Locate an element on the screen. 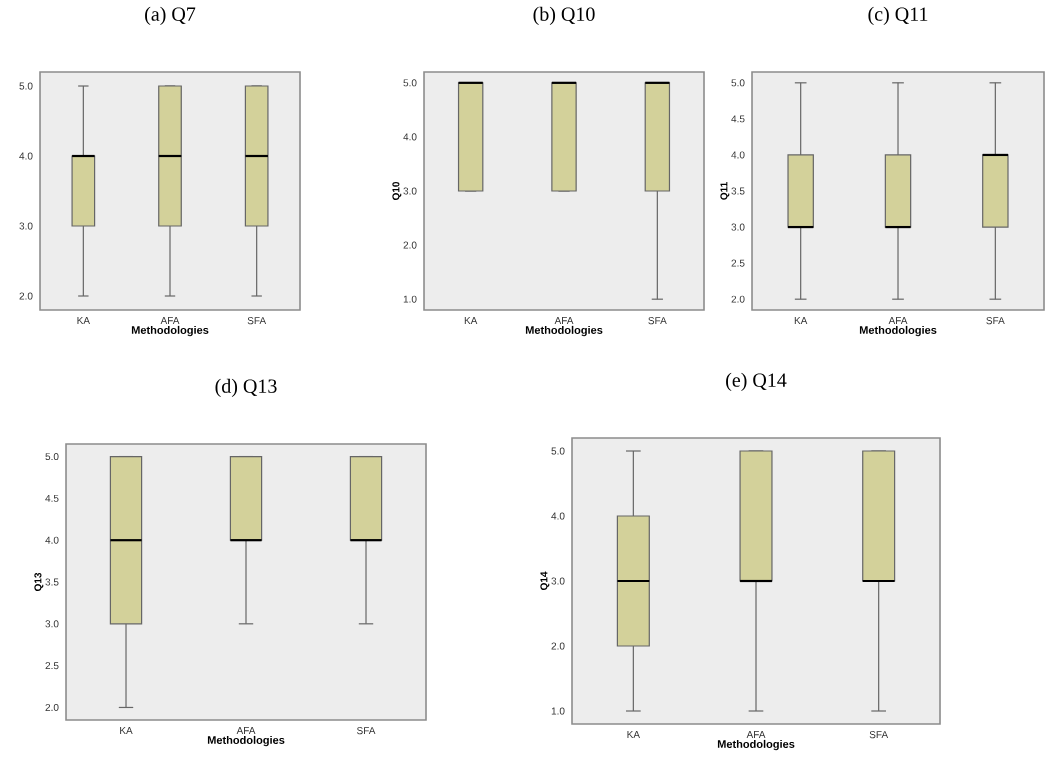 The height and width of the screenshot is (768, 1052). chart-title: (b) Q10 is located at coordinates (564, 15).